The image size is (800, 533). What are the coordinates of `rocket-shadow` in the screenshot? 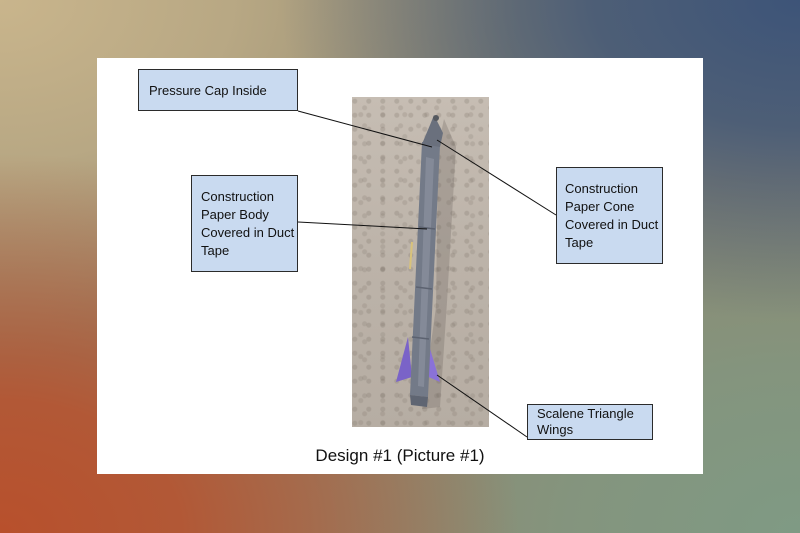 It's located at (439, 264).